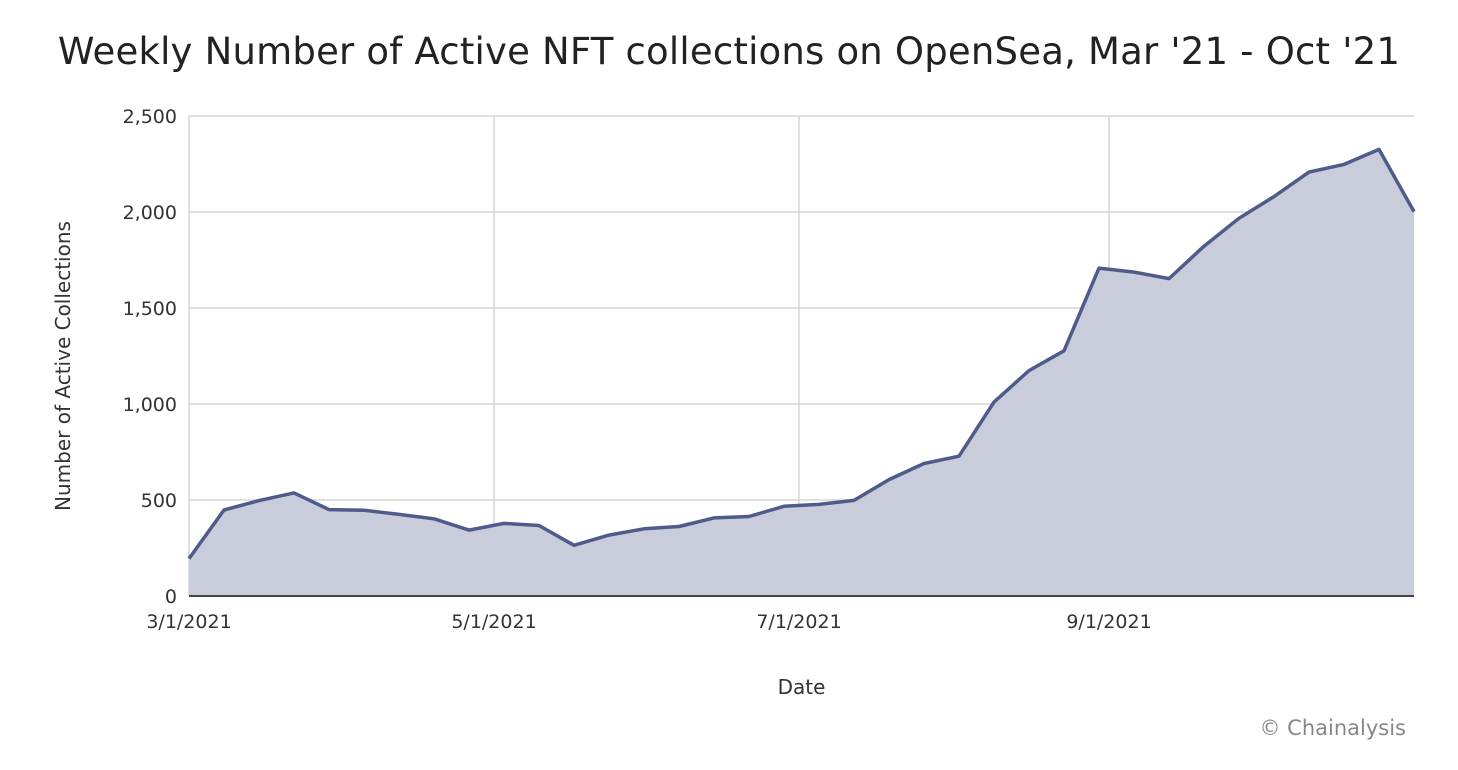  Describe the element at coordinates (171, 597) in the screenshot. I see `y-tick-label: 0` at that location.